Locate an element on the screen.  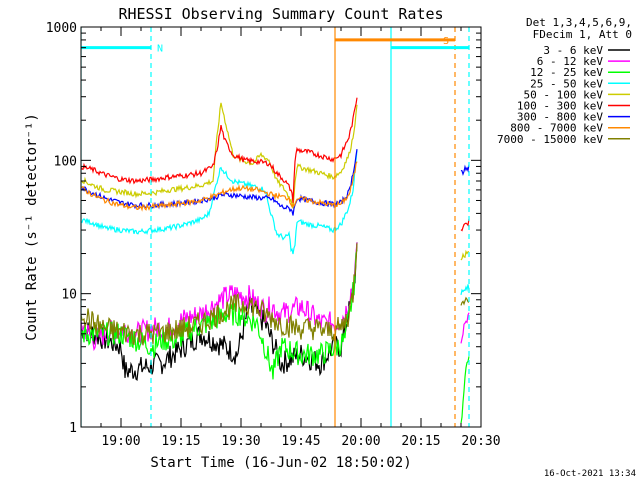
x-tick-label: 20:15 is located at coordinates (420, 441).